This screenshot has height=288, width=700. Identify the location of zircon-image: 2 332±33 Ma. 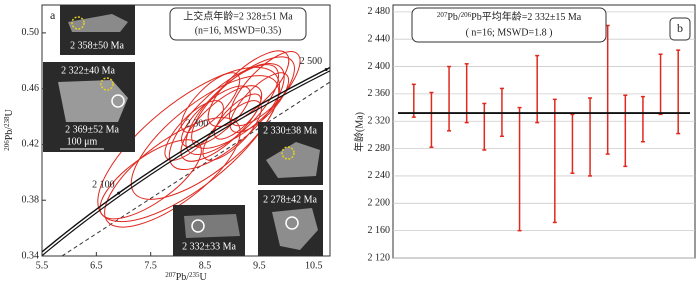
(209, 230).